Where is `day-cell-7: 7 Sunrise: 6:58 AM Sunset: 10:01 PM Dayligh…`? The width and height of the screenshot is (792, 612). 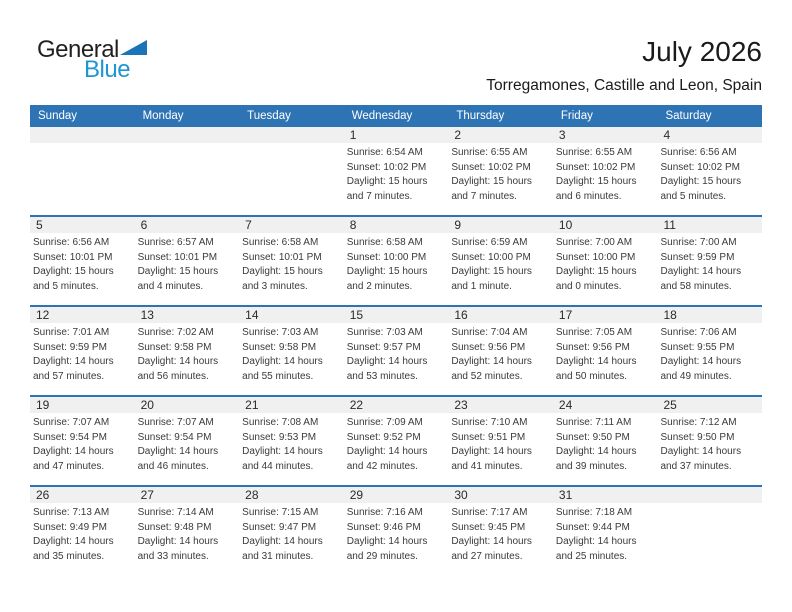
day-cell-7: 7 Sunrise: 6:58 AM Sunset: 10:01 PM Dayligh… is located at coordinates (291, 261).